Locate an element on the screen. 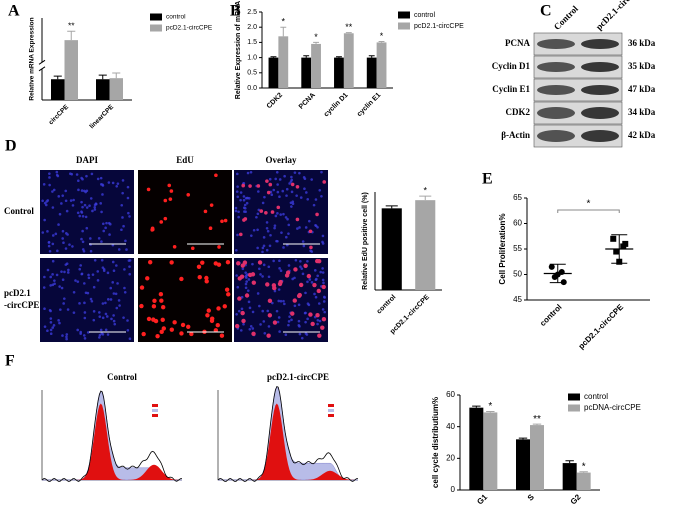  image-column-label: EdU is located at coordinates (185, 160).